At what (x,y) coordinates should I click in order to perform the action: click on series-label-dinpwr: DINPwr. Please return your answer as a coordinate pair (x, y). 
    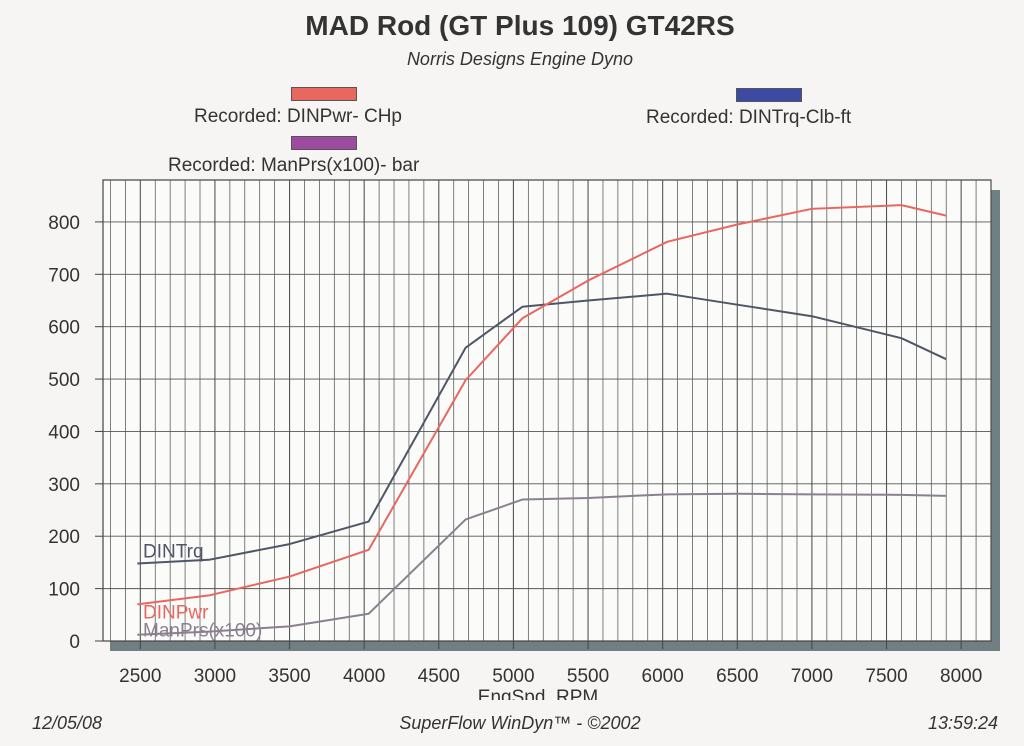
    Looking at the image, I should click on (176, 612).